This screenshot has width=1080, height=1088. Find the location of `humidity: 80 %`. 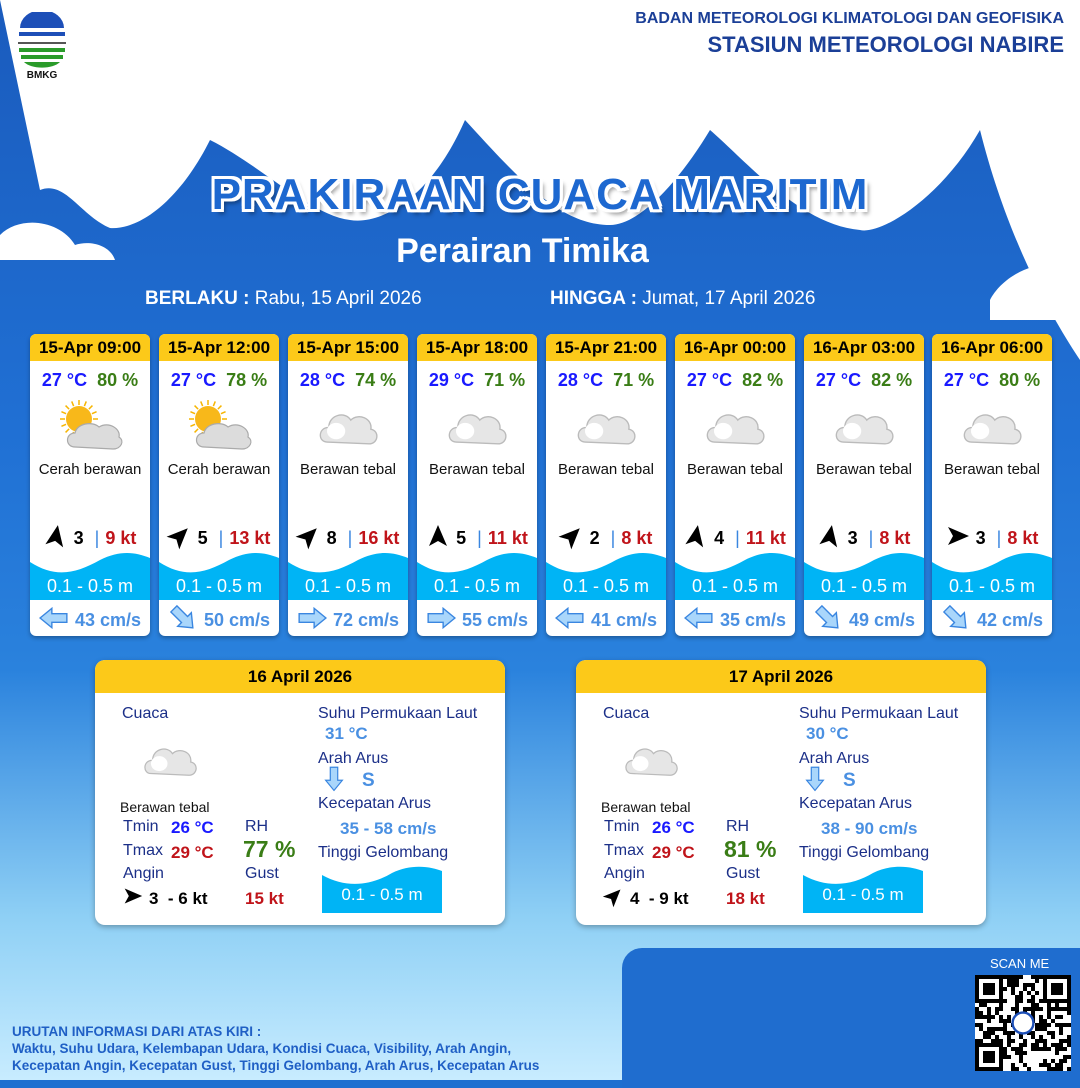

humidity: 80 % is located at coordinates (1020, 380).